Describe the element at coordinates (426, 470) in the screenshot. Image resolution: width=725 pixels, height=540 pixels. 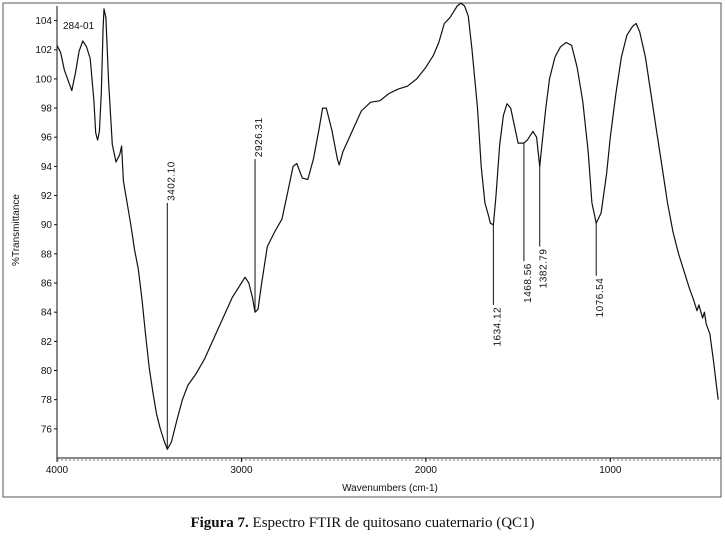
I see `x-tick-label: 2000` at that location.